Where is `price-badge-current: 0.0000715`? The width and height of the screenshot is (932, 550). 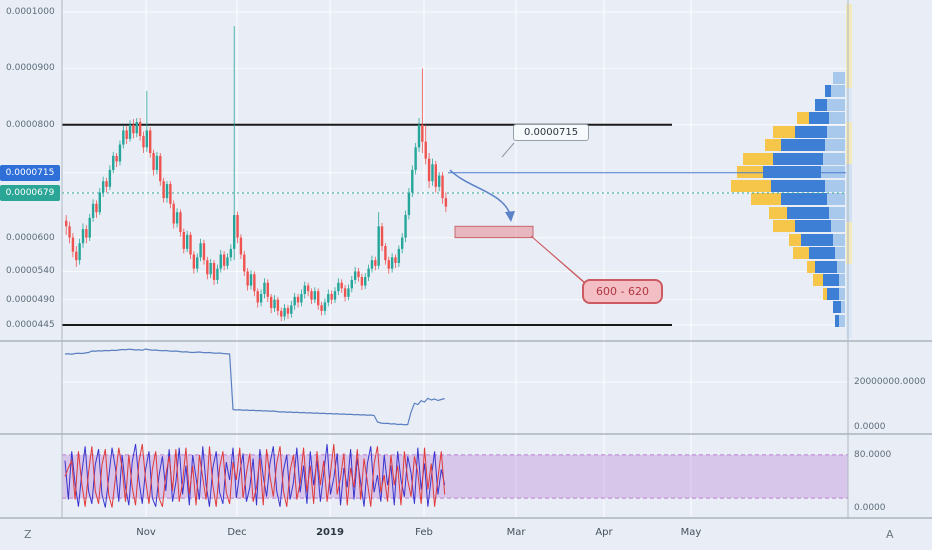 price-badge-current: 0.0000715 is located at coordinates (30, 173).